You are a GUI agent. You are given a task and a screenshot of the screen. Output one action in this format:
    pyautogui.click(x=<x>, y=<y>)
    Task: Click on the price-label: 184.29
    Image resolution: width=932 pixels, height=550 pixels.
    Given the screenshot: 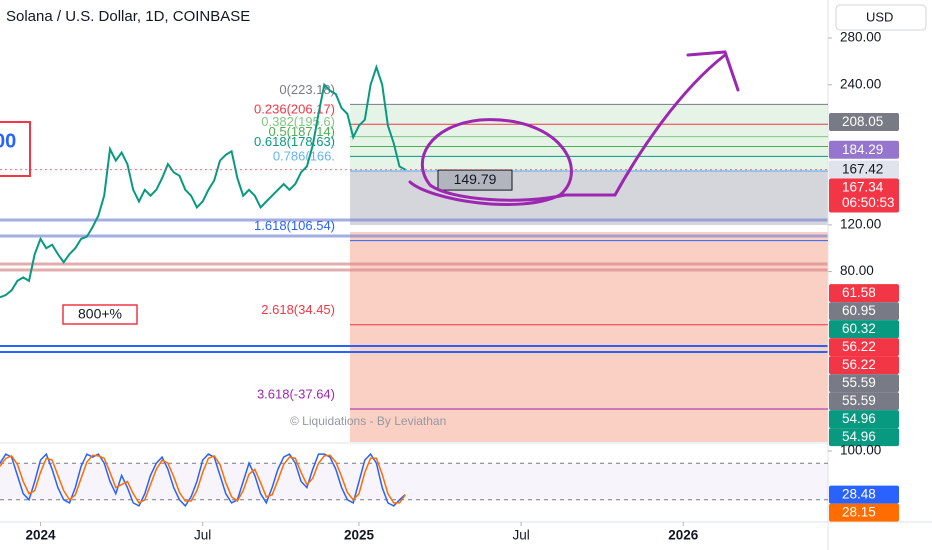 What is the action you would take?
    pyautogui.click(x=862, y=149)
    